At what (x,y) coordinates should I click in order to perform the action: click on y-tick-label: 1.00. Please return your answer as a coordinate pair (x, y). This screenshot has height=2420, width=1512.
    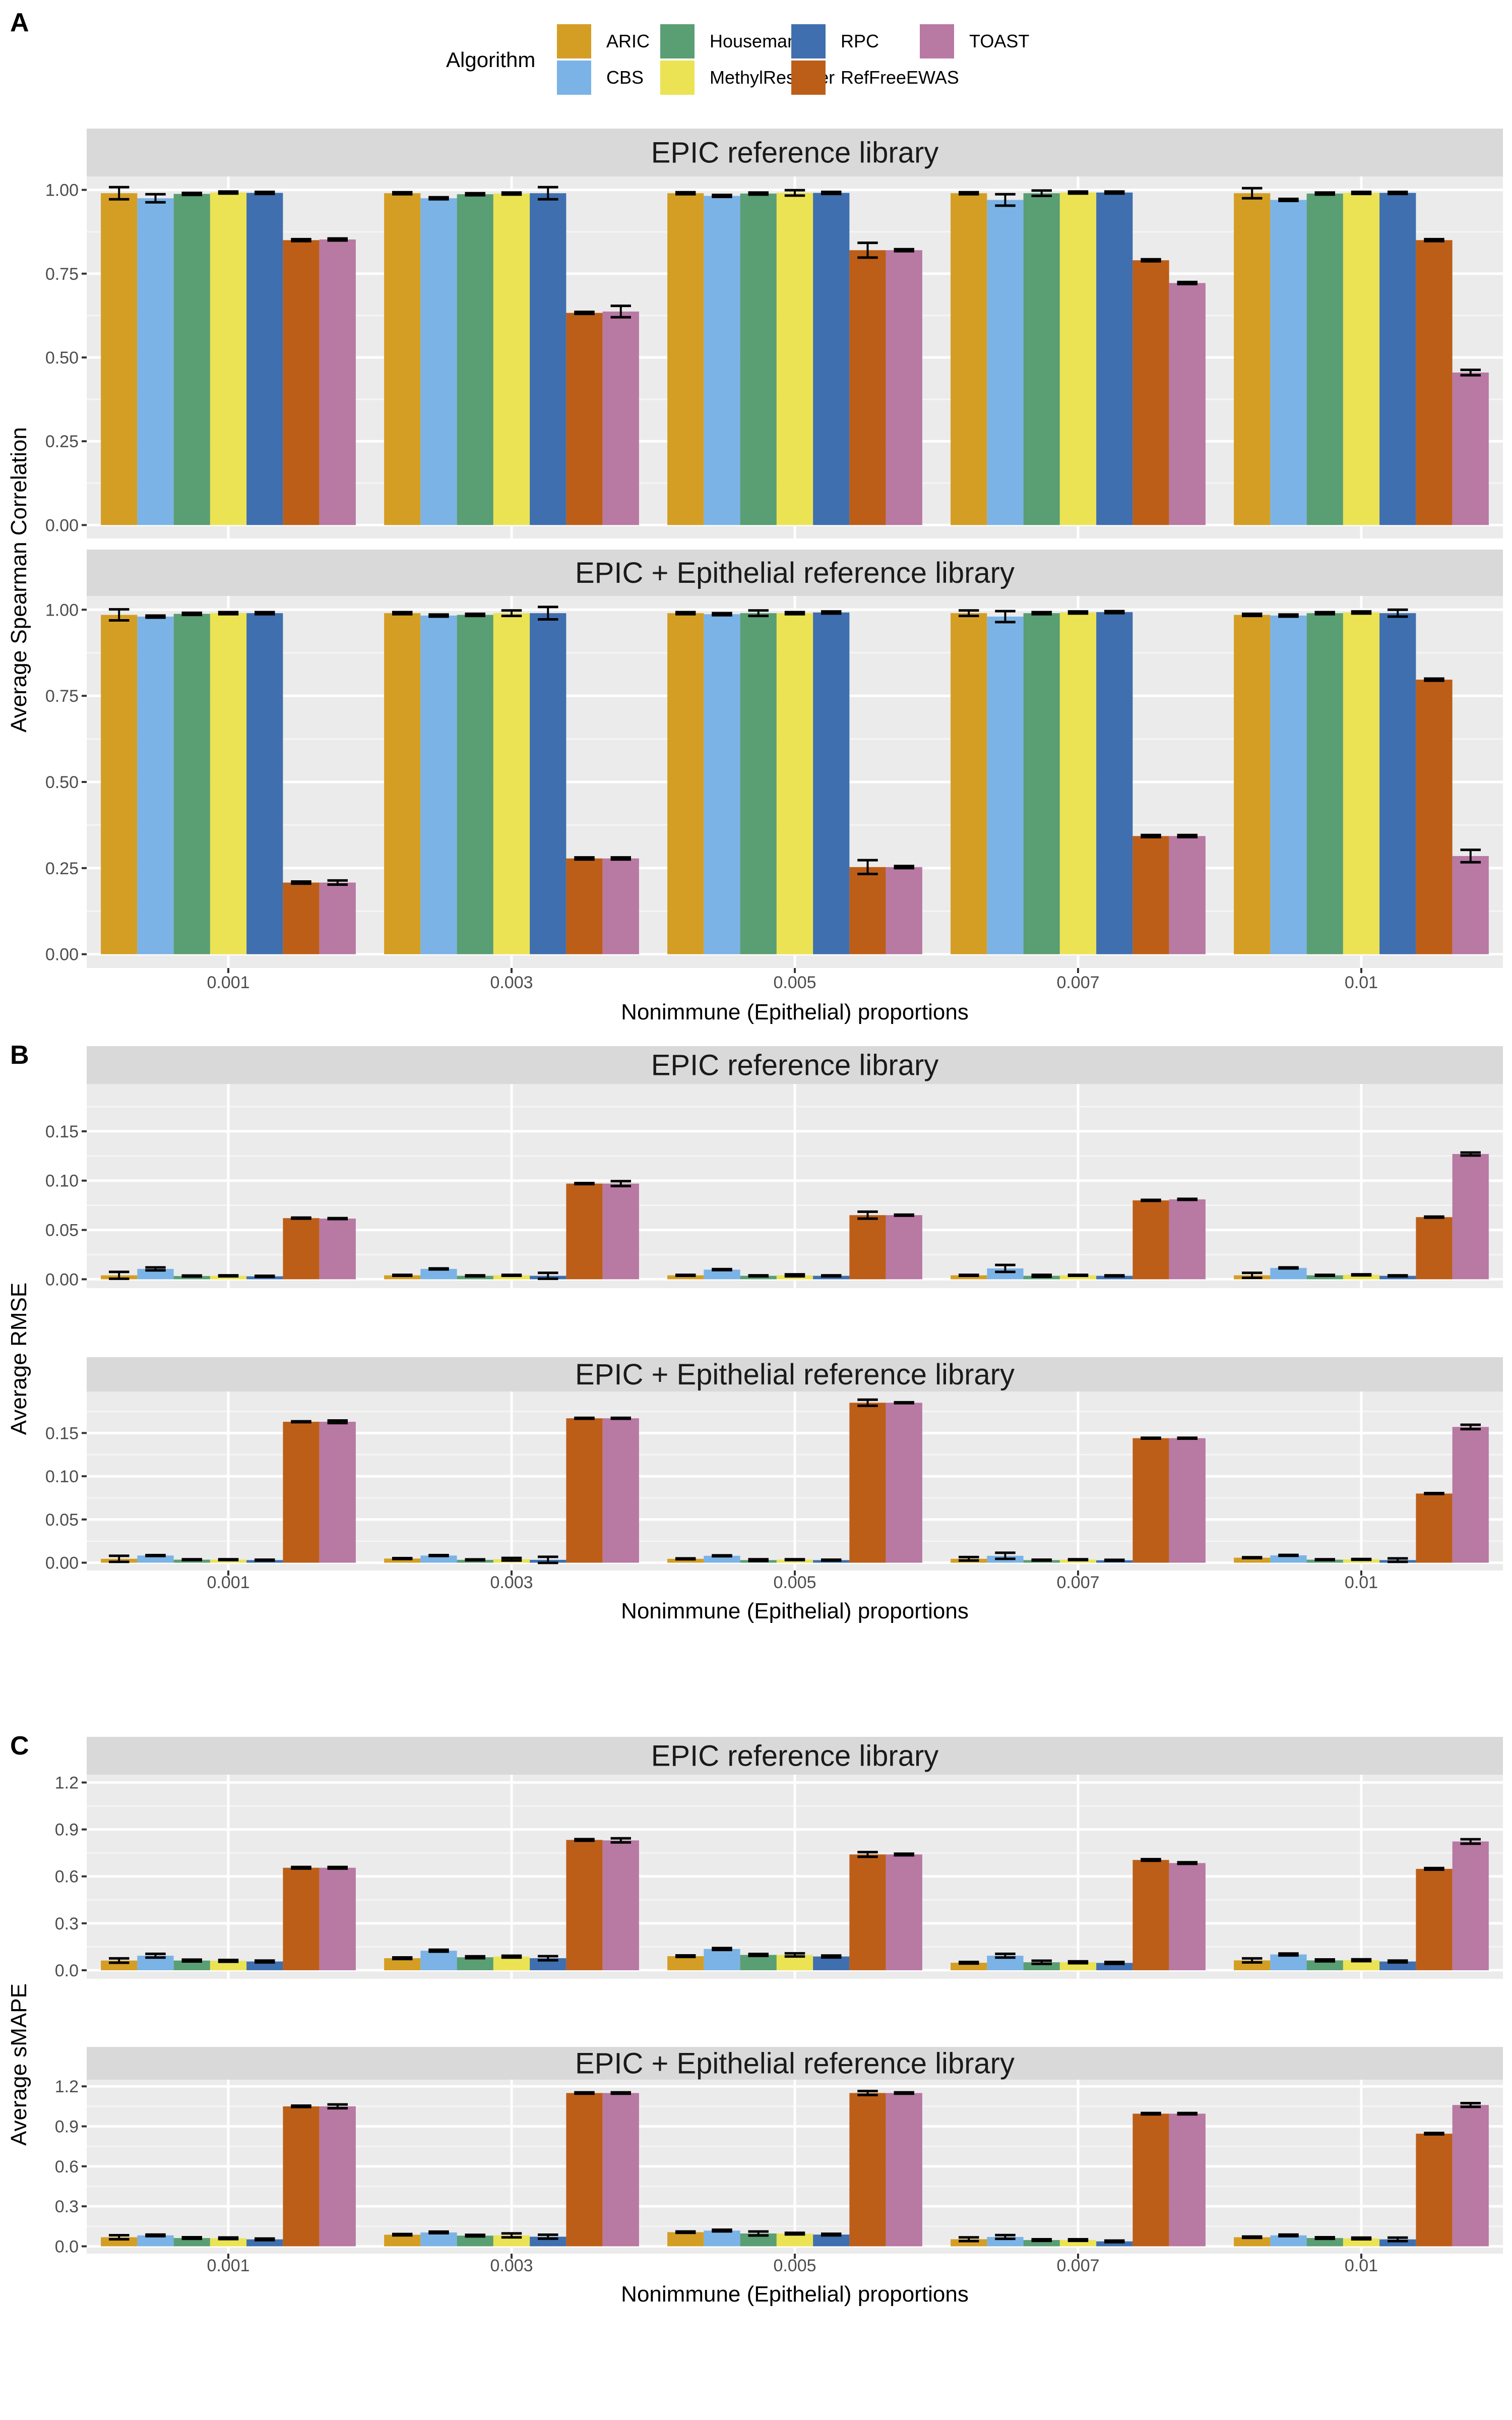
    Looking at the image, I should click on (62, 610).